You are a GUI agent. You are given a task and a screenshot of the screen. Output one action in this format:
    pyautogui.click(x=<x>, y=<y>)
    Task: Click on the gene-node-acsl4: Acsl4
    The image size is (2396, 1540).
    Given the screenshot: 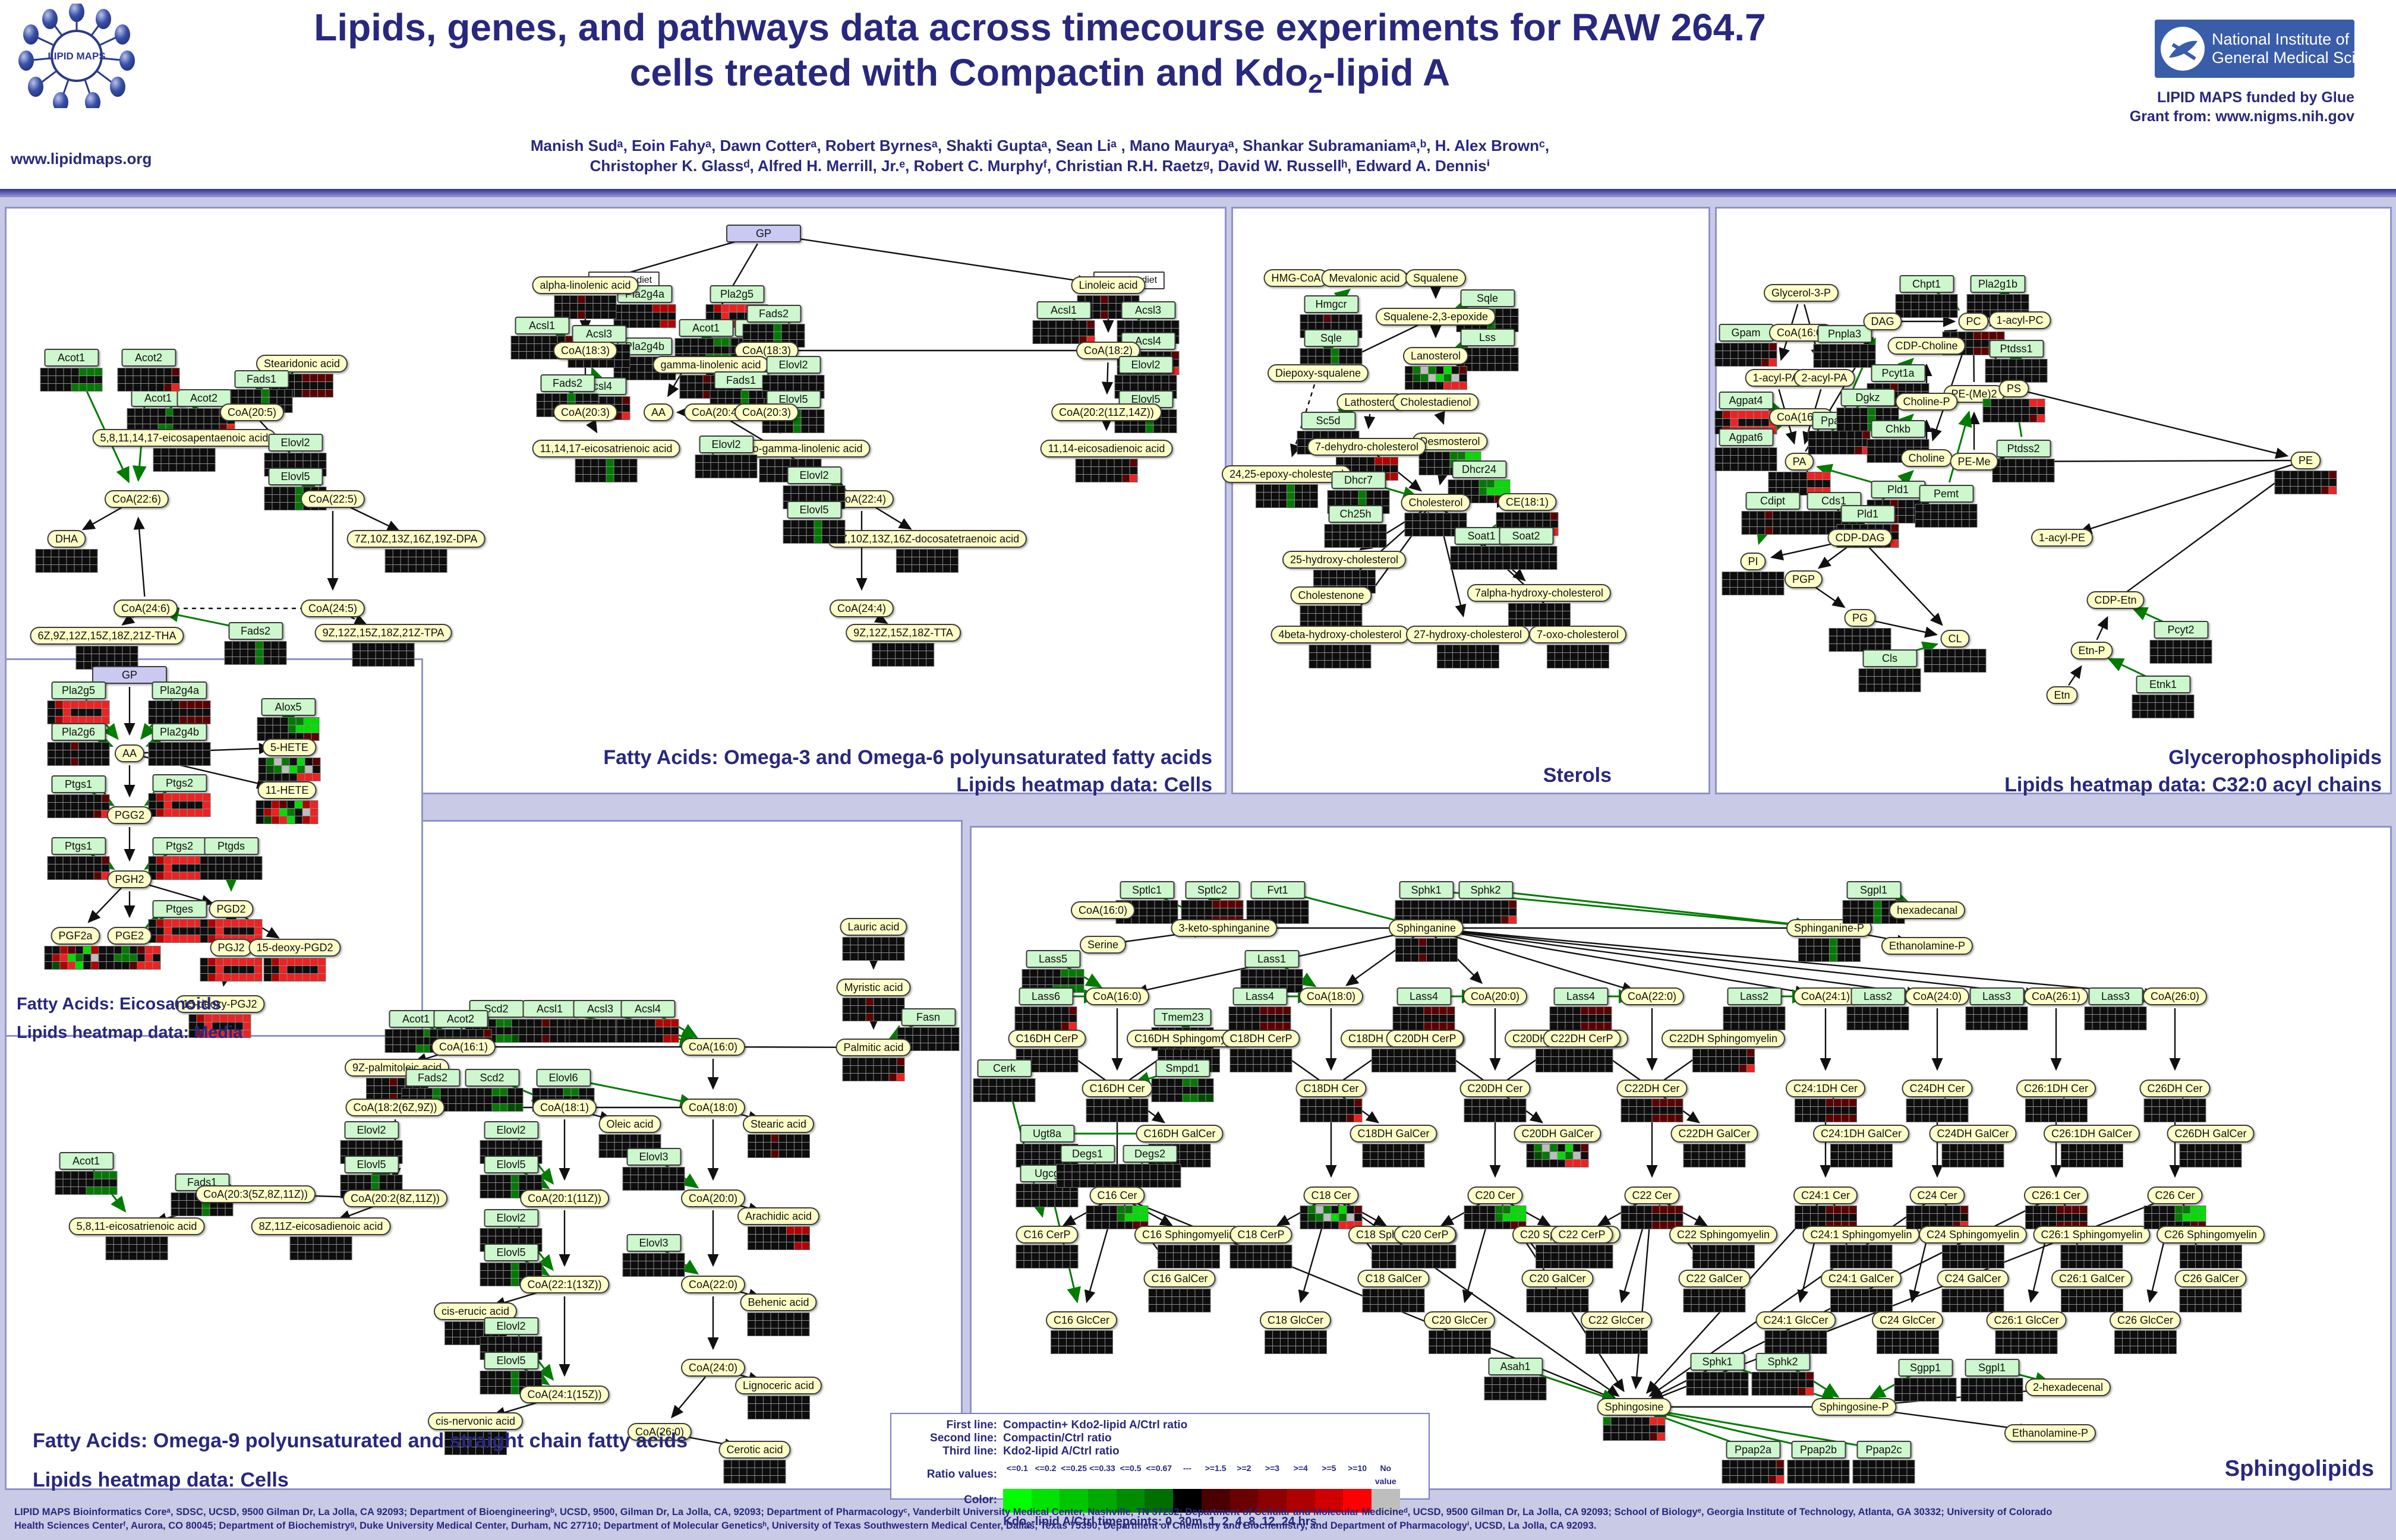 What is the action you would take?
    pyautogui.click(x=647, y=1021)
    